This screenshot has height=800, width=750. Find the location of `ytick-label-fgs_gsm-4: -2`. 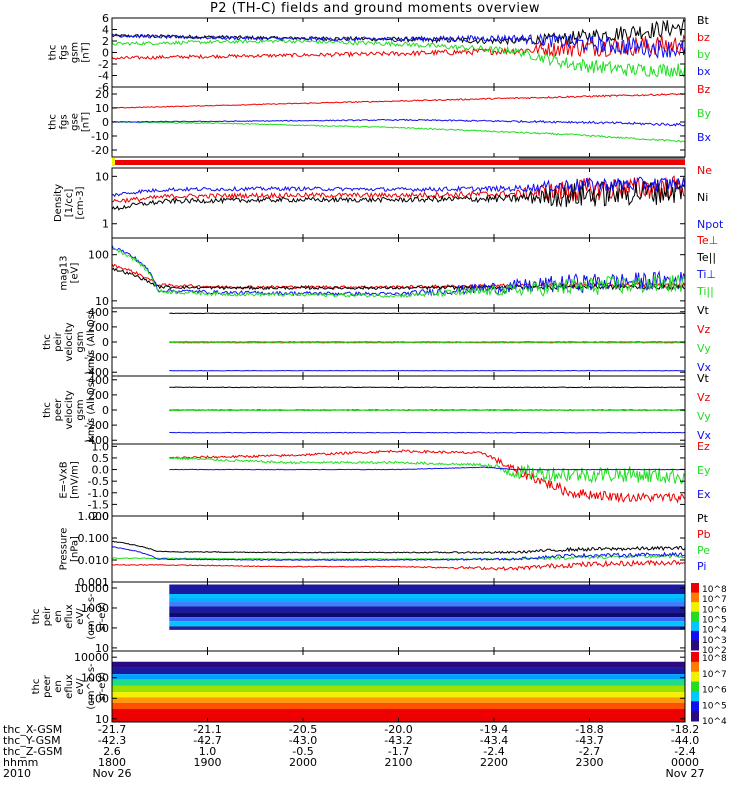

ytick-label-fgs_gsm-4: -2 is located at coordinates (103, 64).